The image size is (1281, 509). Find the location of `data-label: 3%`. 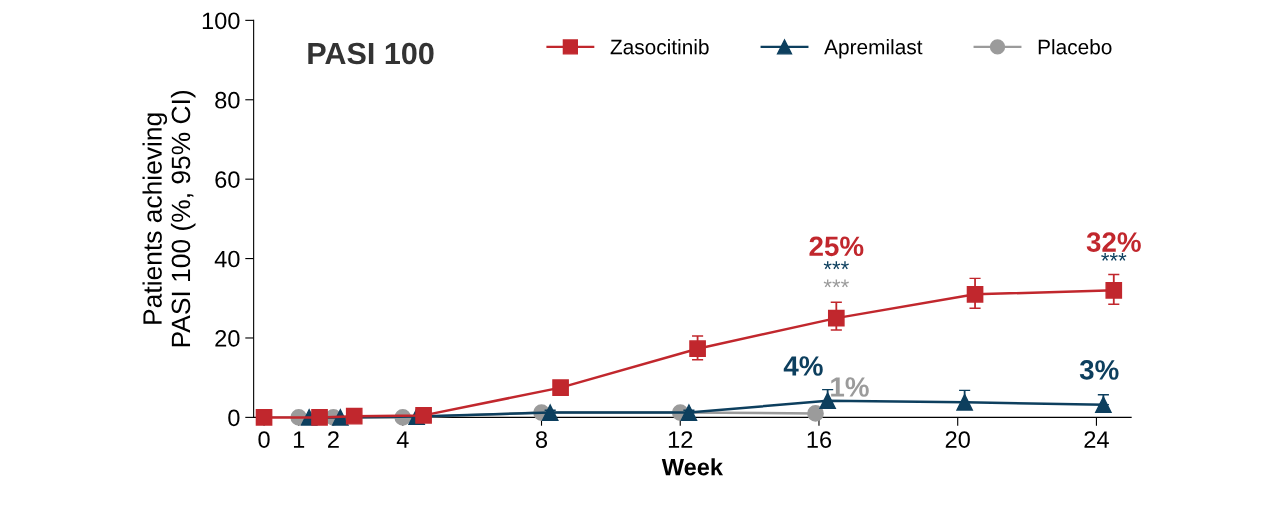

data-label: 3% is located at coordinates (1099, 370).